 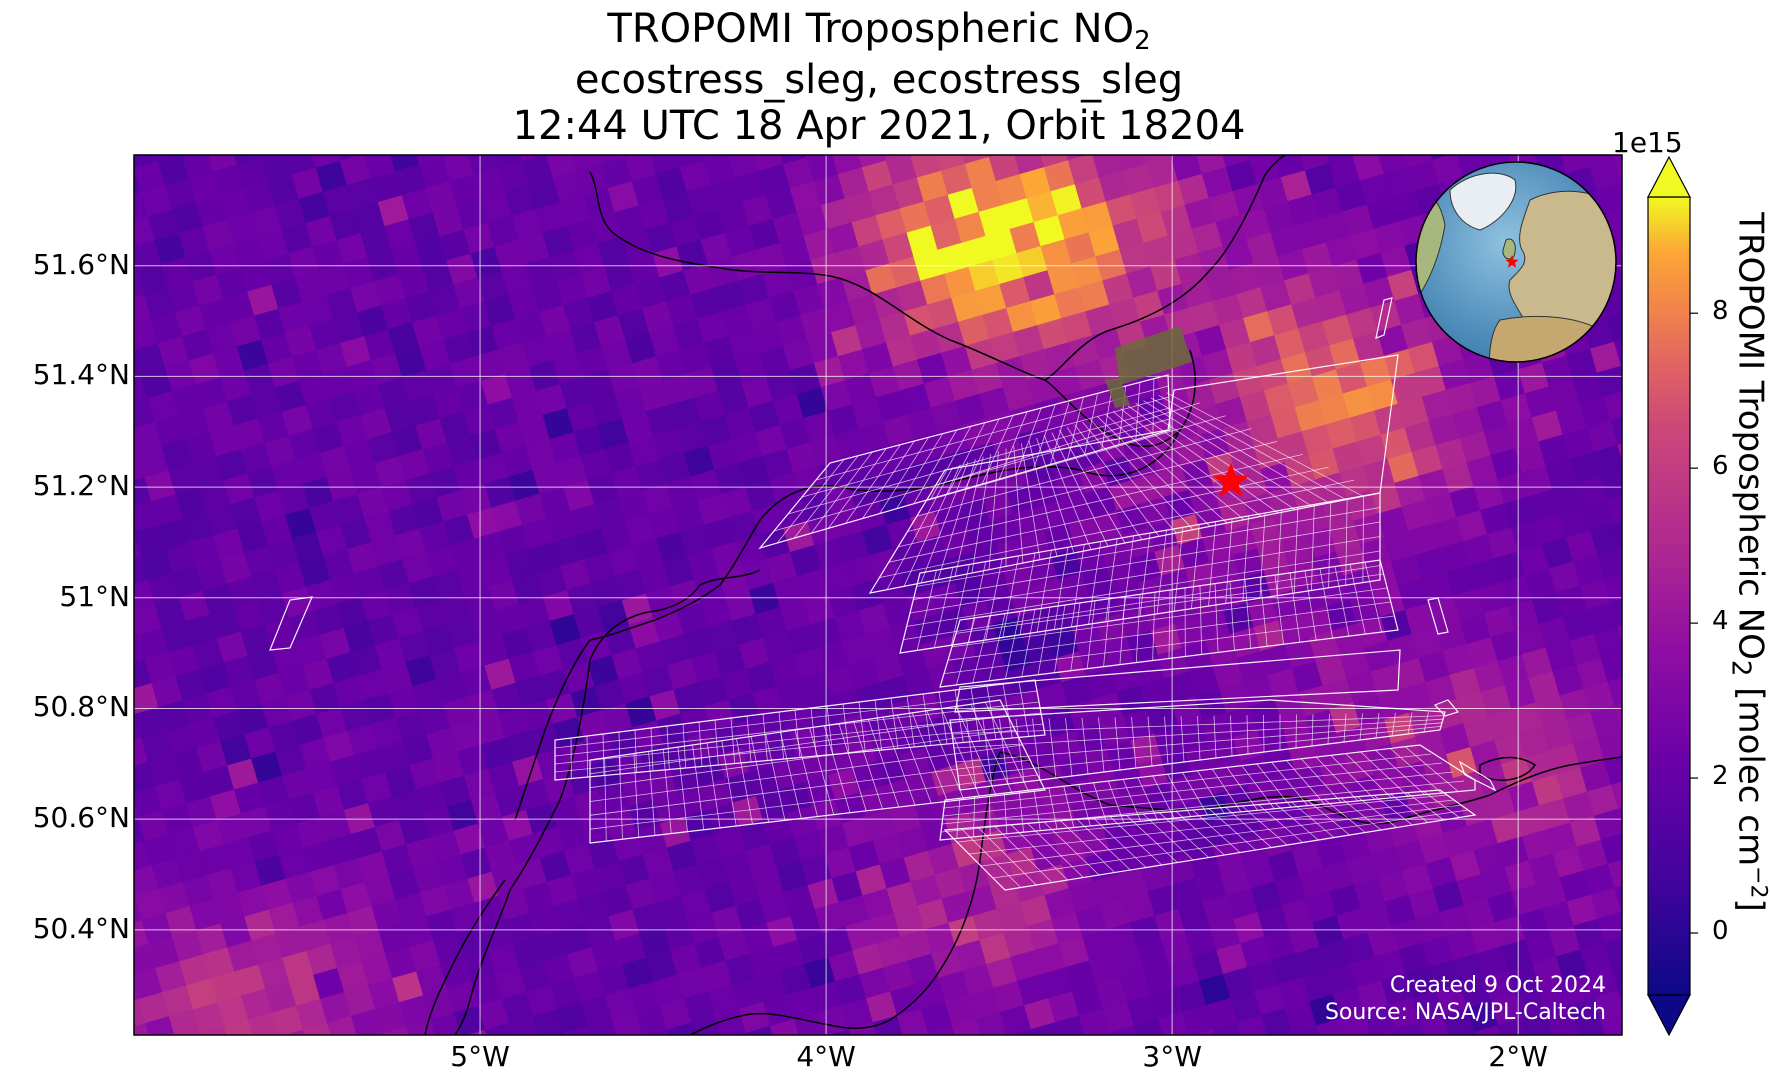 What do you see at coordinates (879, 31) in the screenshot?
I see `title-line-1: TROPOMI Tropospheric NO2` at bounding box center [879, 31].